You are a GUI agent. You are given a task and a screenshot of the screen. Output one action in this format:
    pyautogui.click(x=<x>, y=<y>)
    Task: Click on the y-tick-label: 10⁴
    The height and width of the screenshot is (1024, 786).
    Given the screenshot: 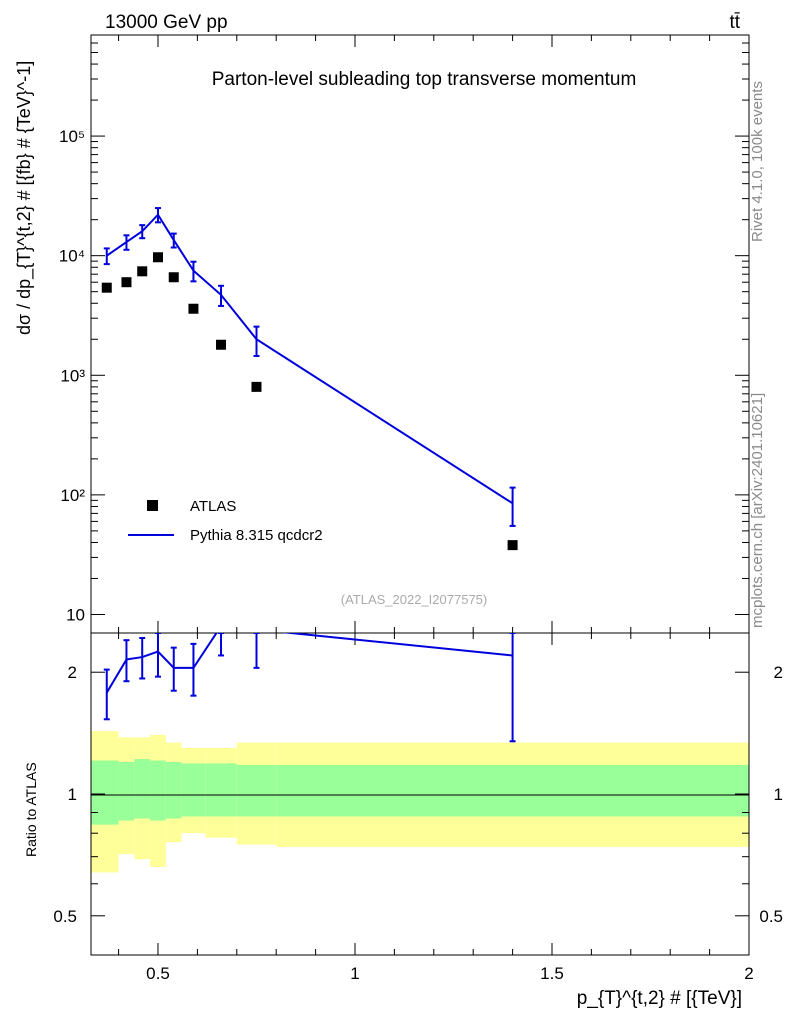 What is the action you would take?
    pyautogui.click(x=72, y=256)
    